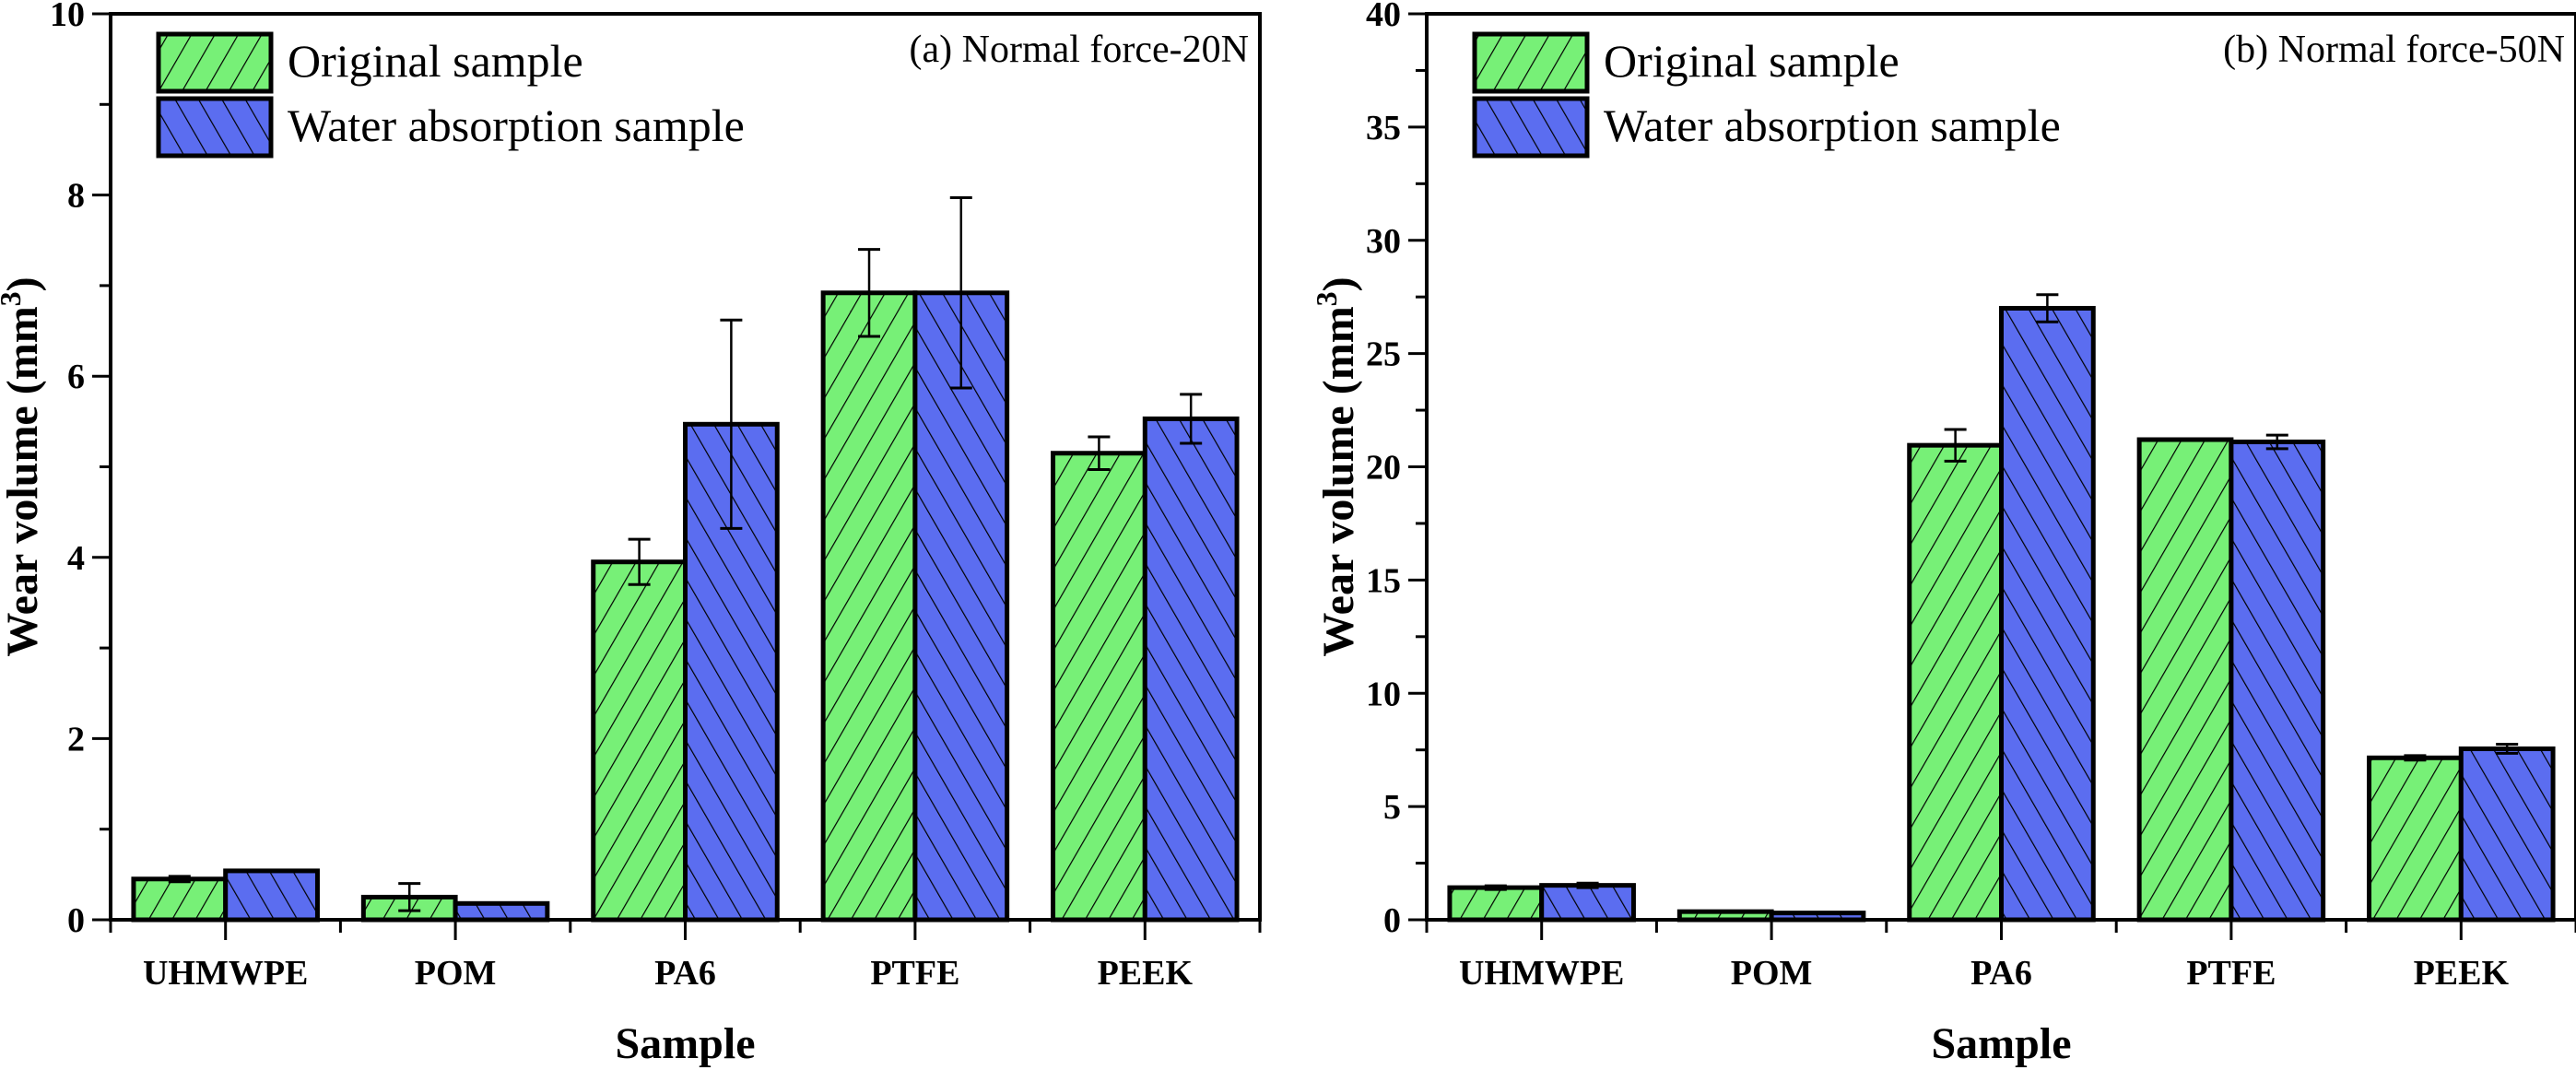 This screenshot has height=1070, width=2576. I want to click on y-tick-label: 4, so click(76, 558).